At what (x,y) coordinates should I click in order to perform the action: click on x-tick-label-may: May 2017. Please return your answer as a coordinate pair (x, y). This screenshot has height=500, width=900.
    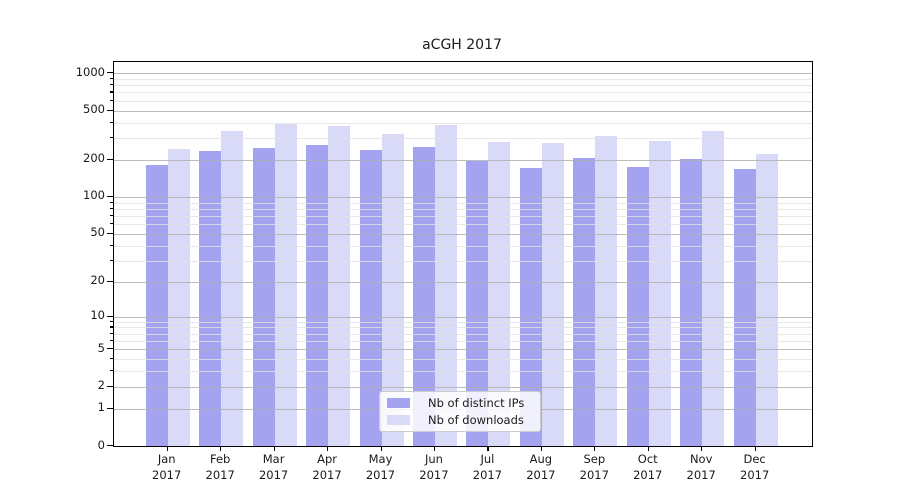
    Looking at the image, I should click on (380, 467).